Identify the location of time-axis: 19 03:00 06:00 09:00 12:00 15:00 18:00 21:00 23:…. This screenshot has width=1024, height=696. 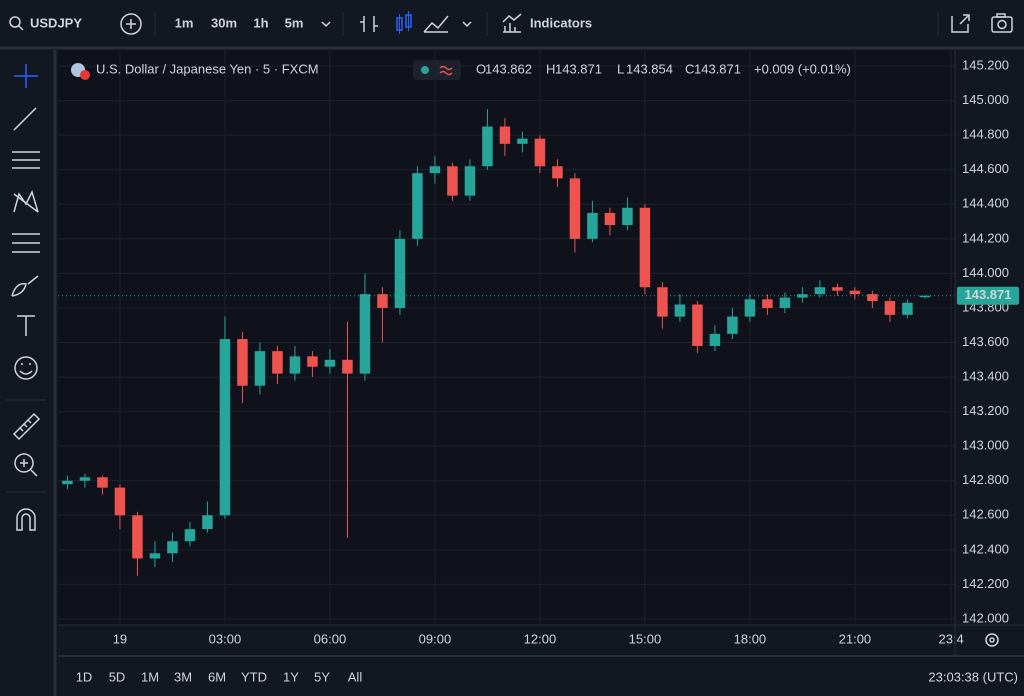
(538, 638).